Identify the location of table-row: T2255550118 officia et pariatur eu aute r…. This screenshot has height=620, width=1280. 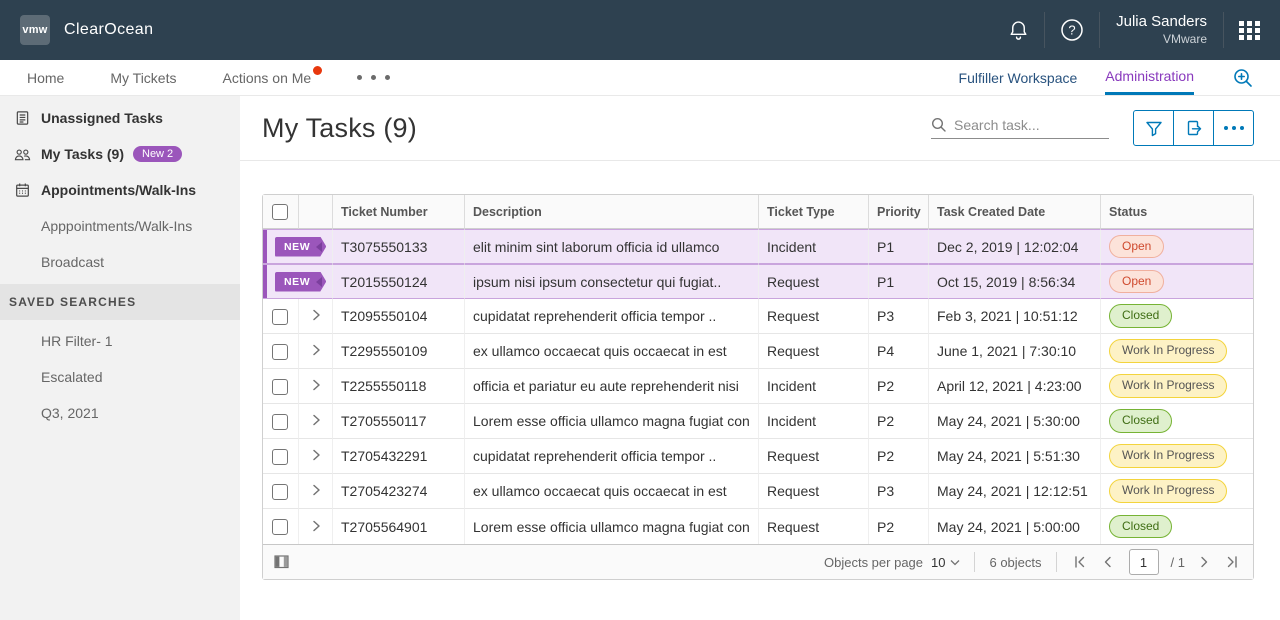
(758, 386).